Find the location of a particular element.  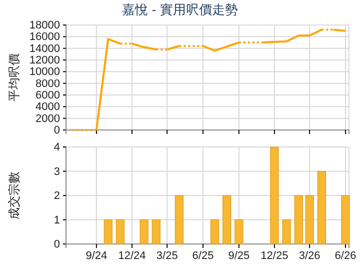

y-tick-label: 8000 is located at coordinates (48, 84).